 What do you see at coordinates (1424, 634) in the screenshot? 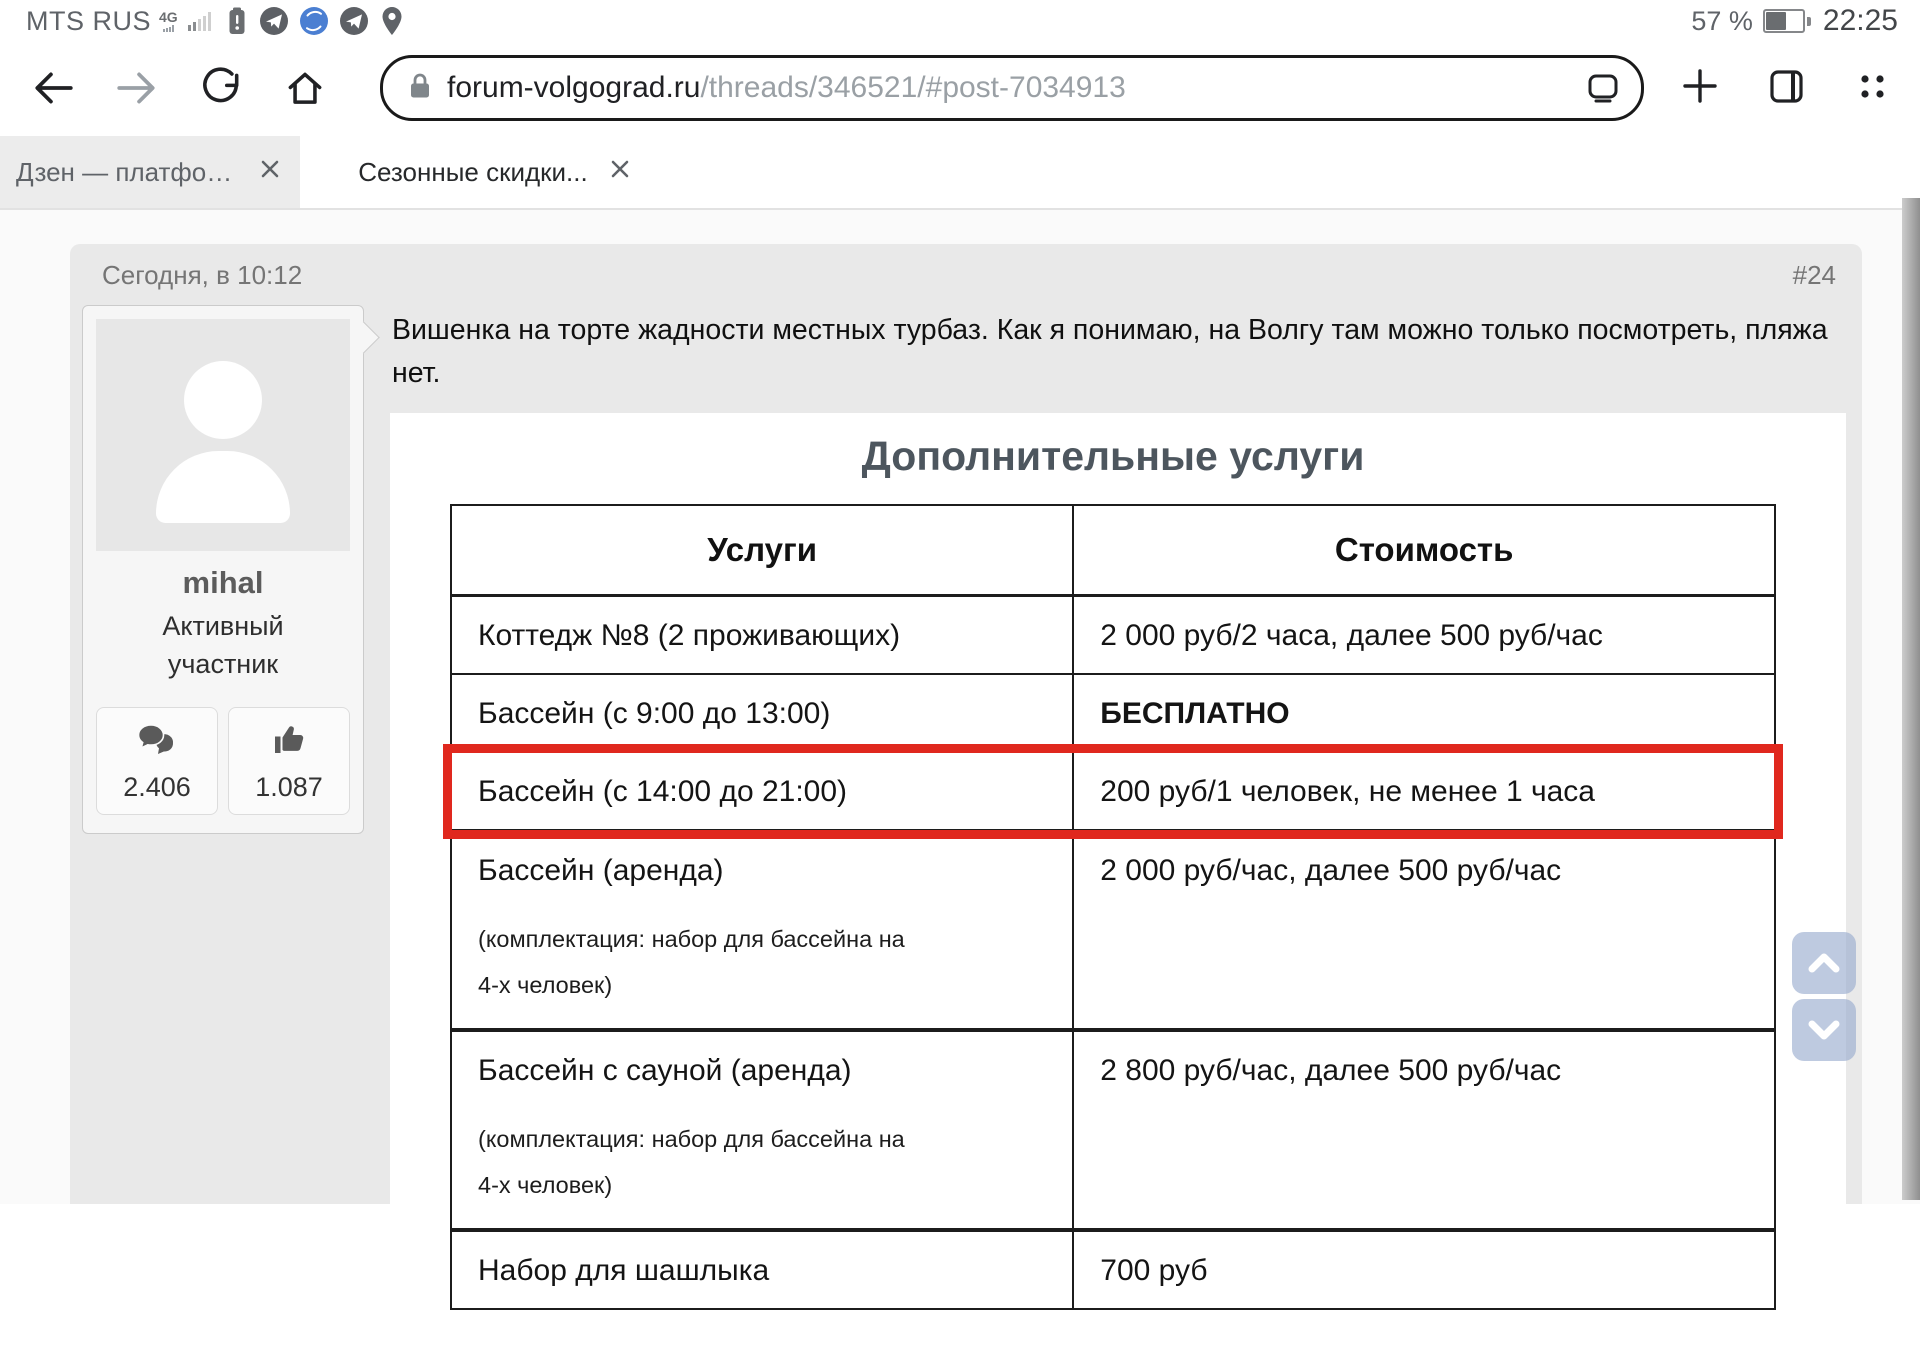
I see `price-cell: 2 000 руб/2 часа, далее 500 руб/час` at bounding box center [1424, 634].